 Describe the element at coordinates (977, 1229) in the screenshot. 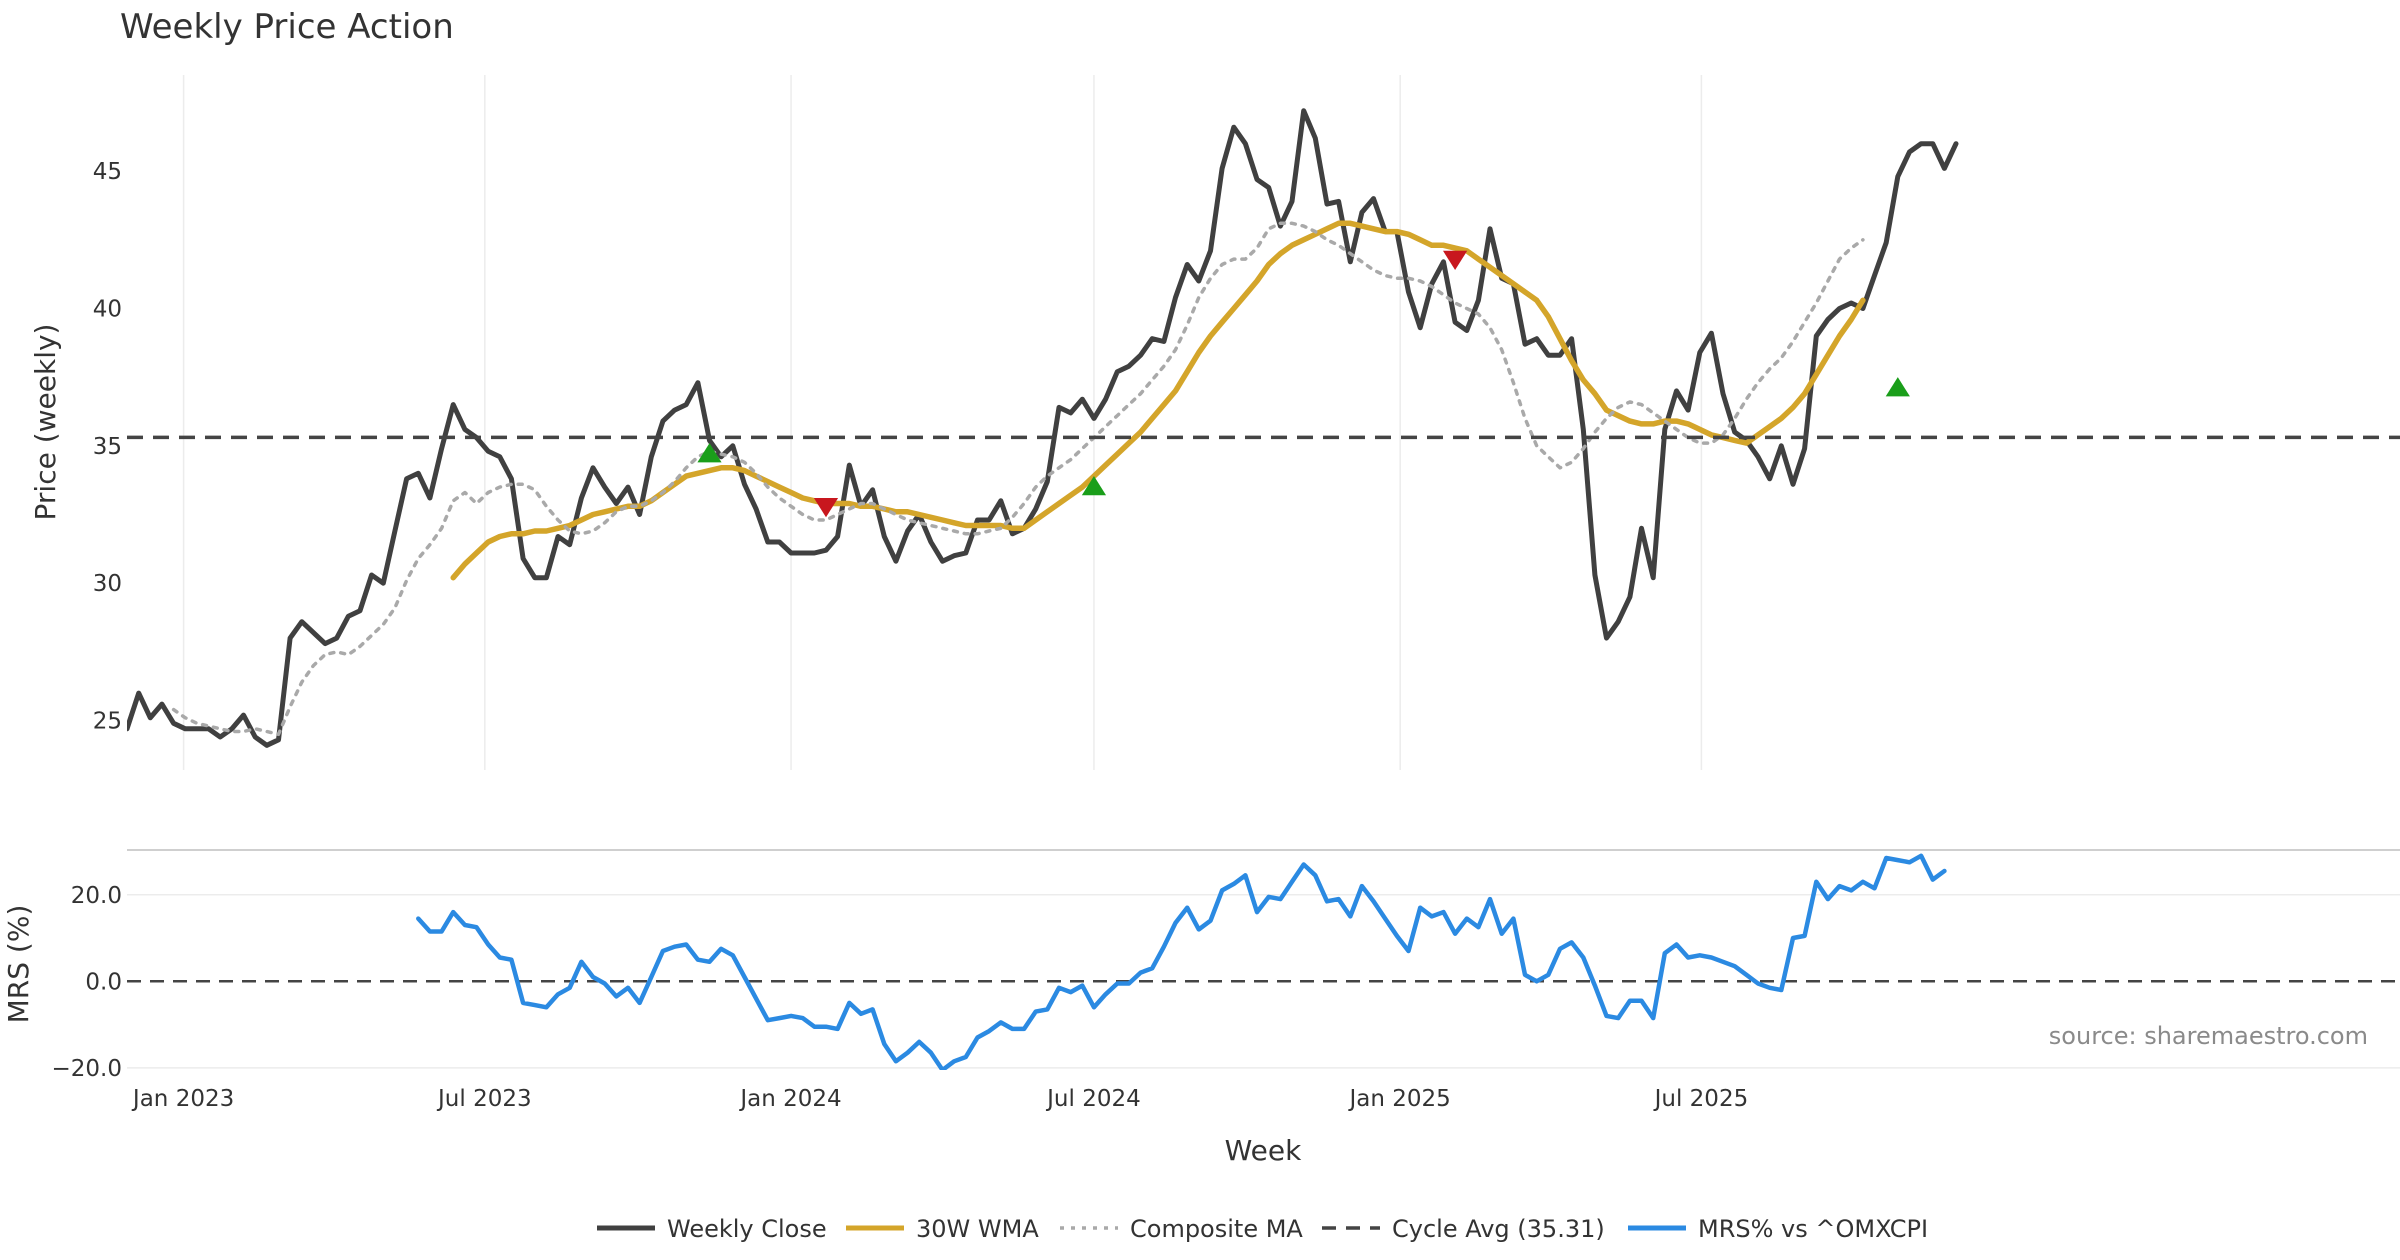

I see `legend-label: 30W WMA` at that location.